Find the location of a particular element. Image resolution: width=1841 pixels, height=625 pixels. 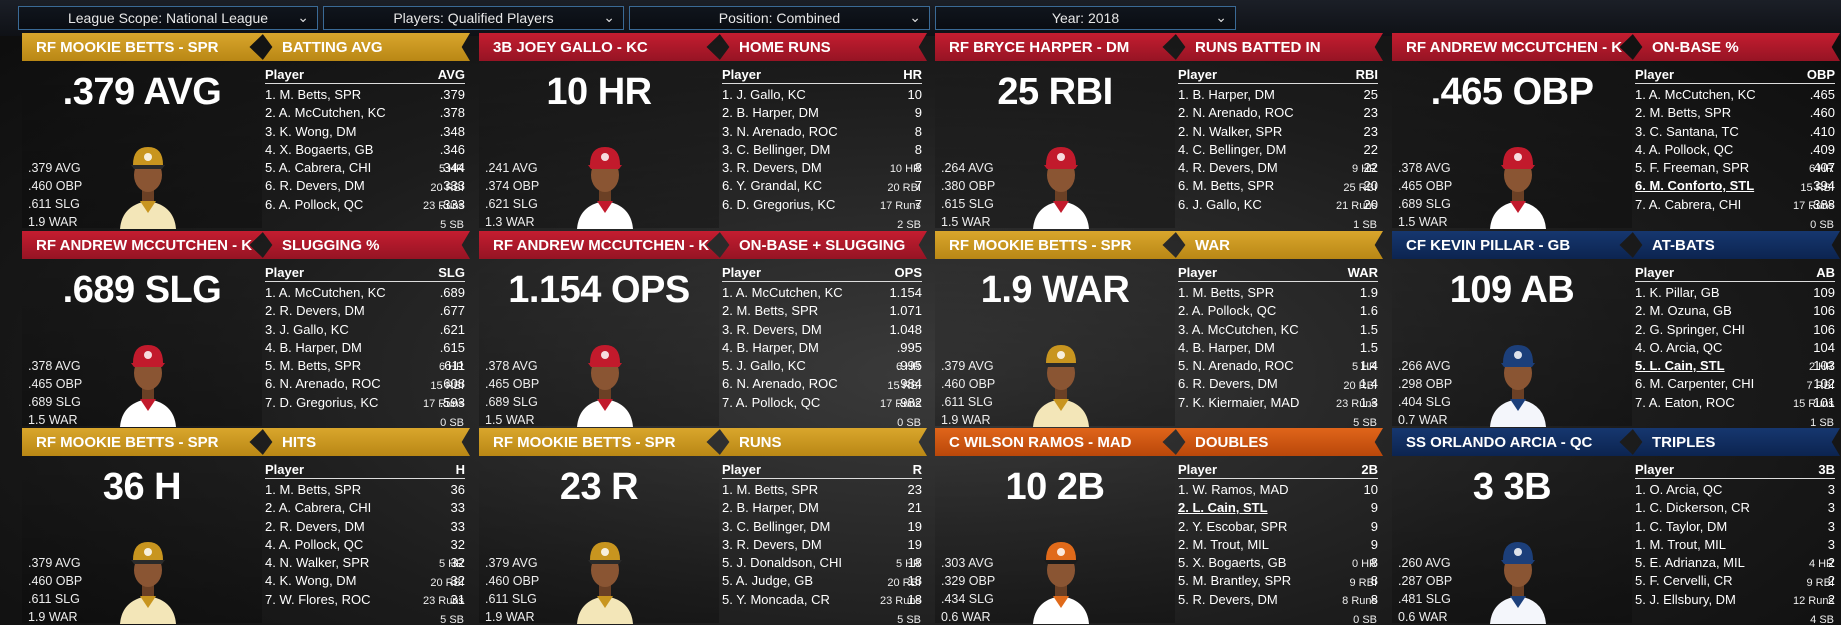

leader-row: 7. A. Eaton, ROC 101 is located at coordinates (1735, 403).